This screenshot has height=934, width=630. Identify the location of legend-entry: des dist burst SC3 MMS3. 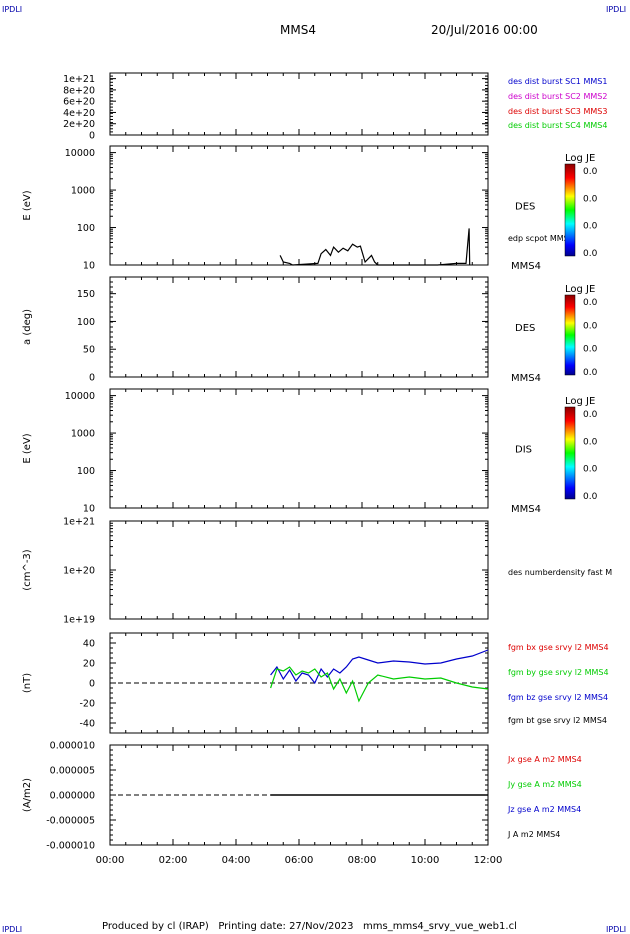
(557, 111).